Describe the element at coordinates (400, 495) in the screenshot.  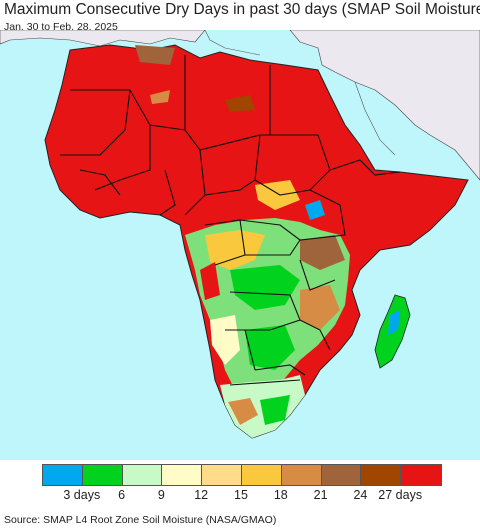
I see `legend-tick-label: 27 days` at that location.